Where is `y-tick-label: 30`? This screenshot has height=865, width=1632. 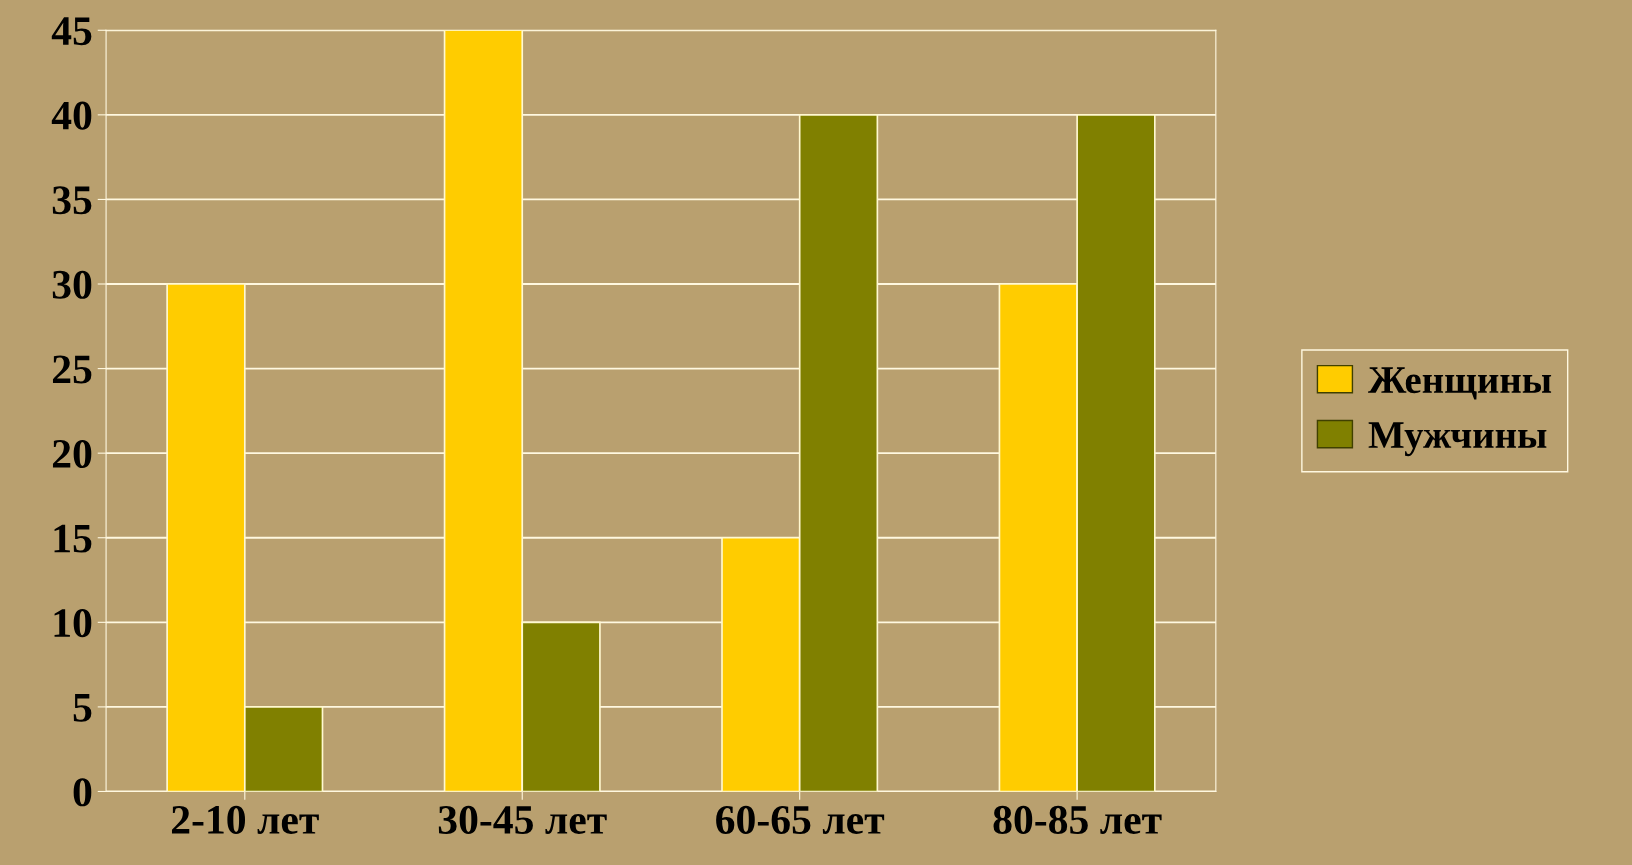 y-tick-label: 30 is located at coordinates (72, 284).